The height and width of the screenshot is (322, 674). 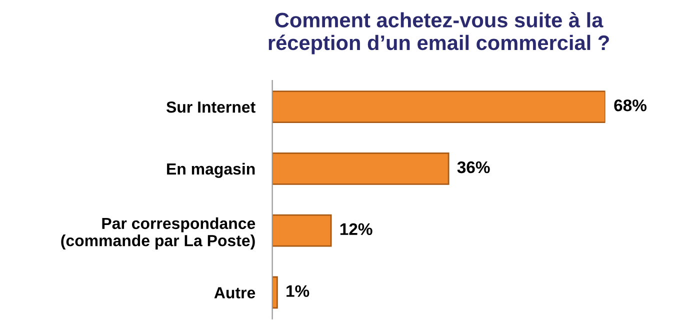 What do you see at coordinates (356, 229) in the screenshot?
I see `data-label: 12%` at bounding box center [356, 229].